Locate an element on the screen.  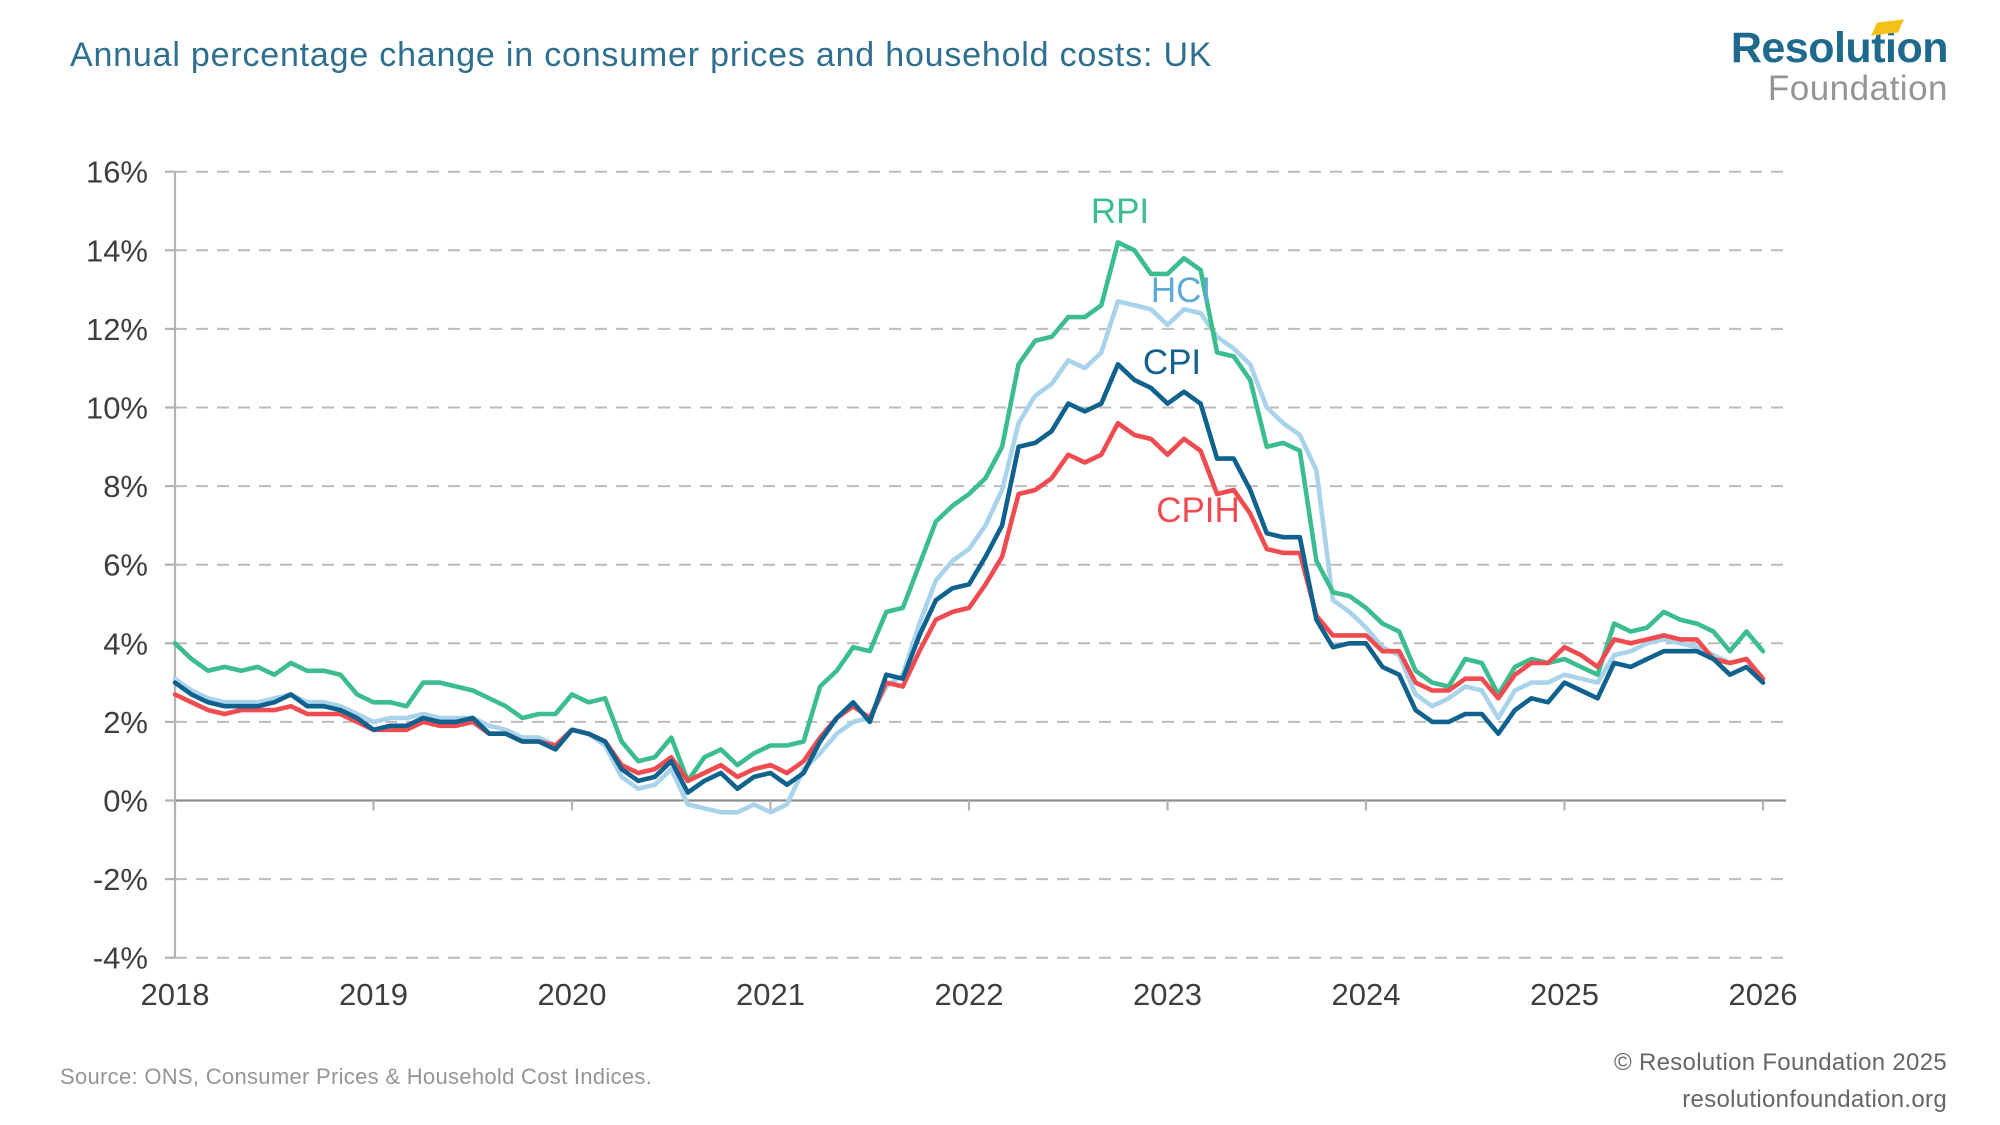
x-axis-label-2021: 2021 is located at coordinates (770, 994).